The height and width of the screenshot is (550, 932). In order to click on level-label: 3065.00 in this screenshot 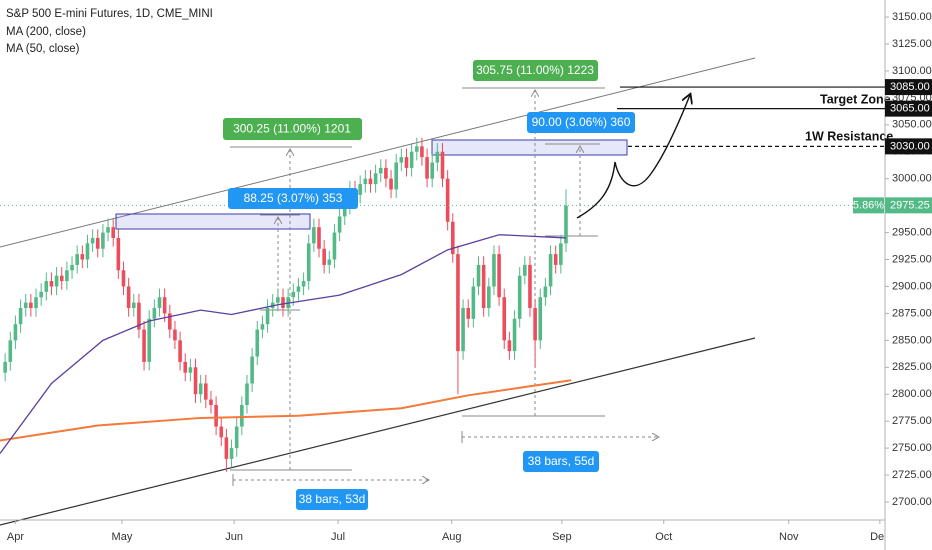, I will do `click(910, 109)`.